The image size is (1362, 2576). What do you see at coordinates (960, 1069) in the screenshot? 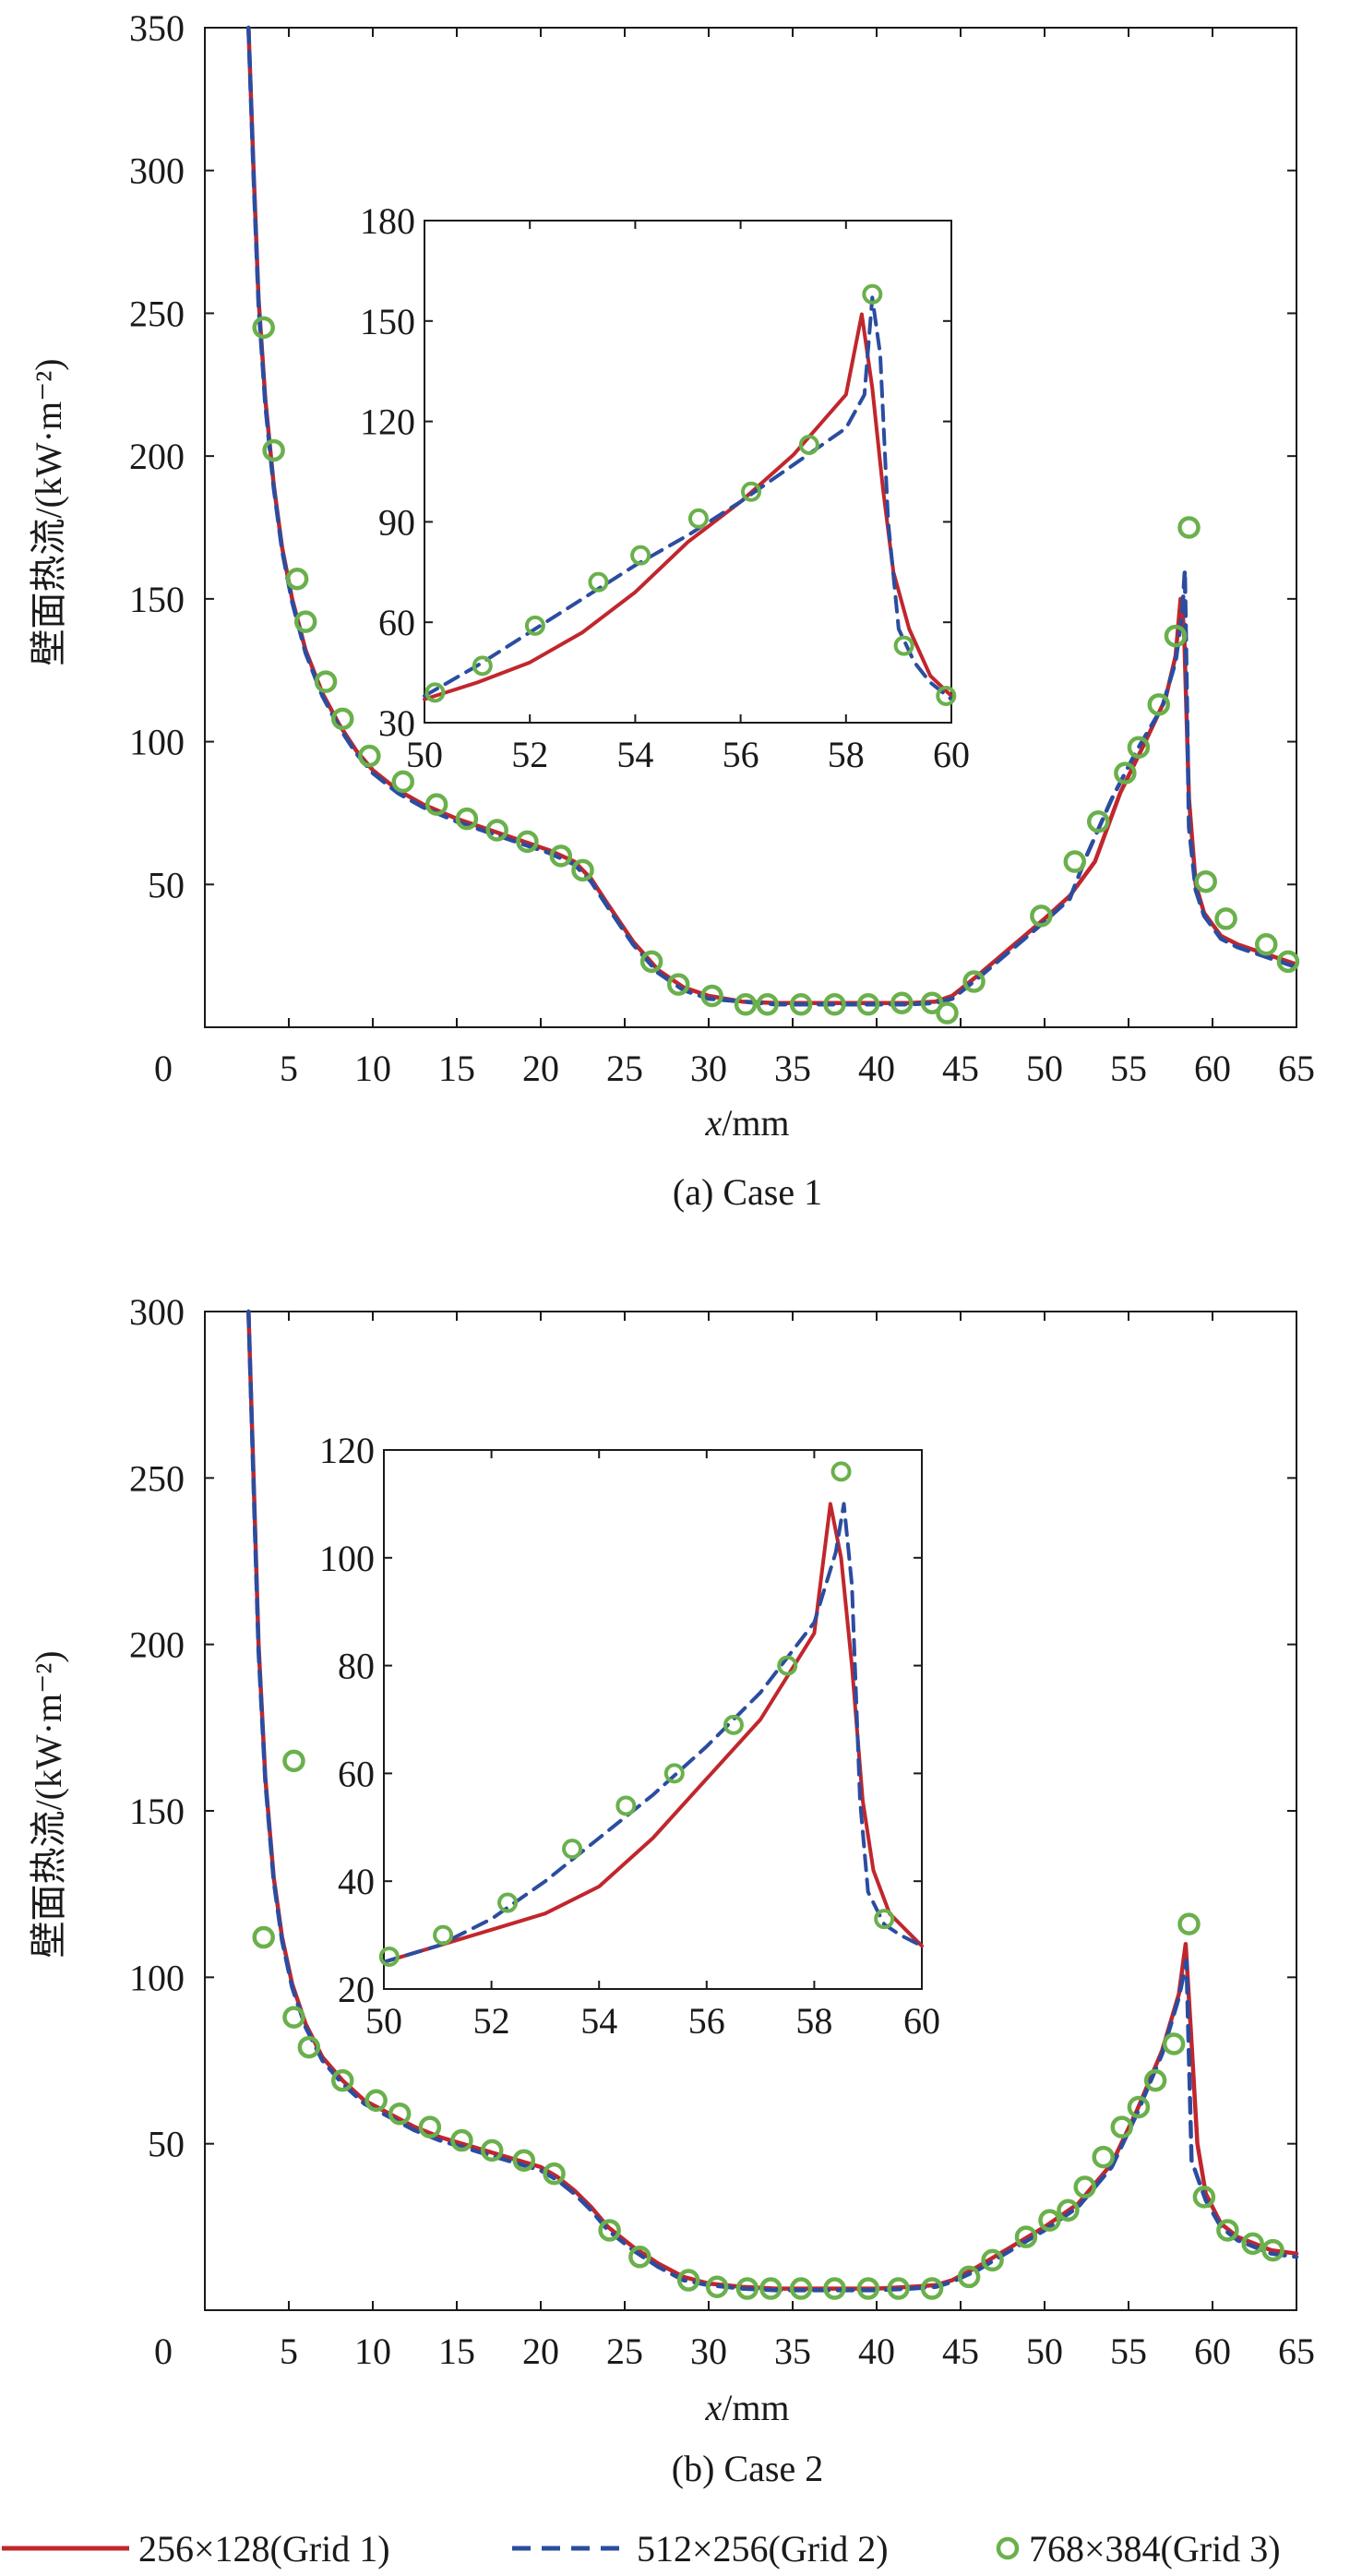
I see `x-tick-label-case1: 45` at bounding box center [960, 1069].